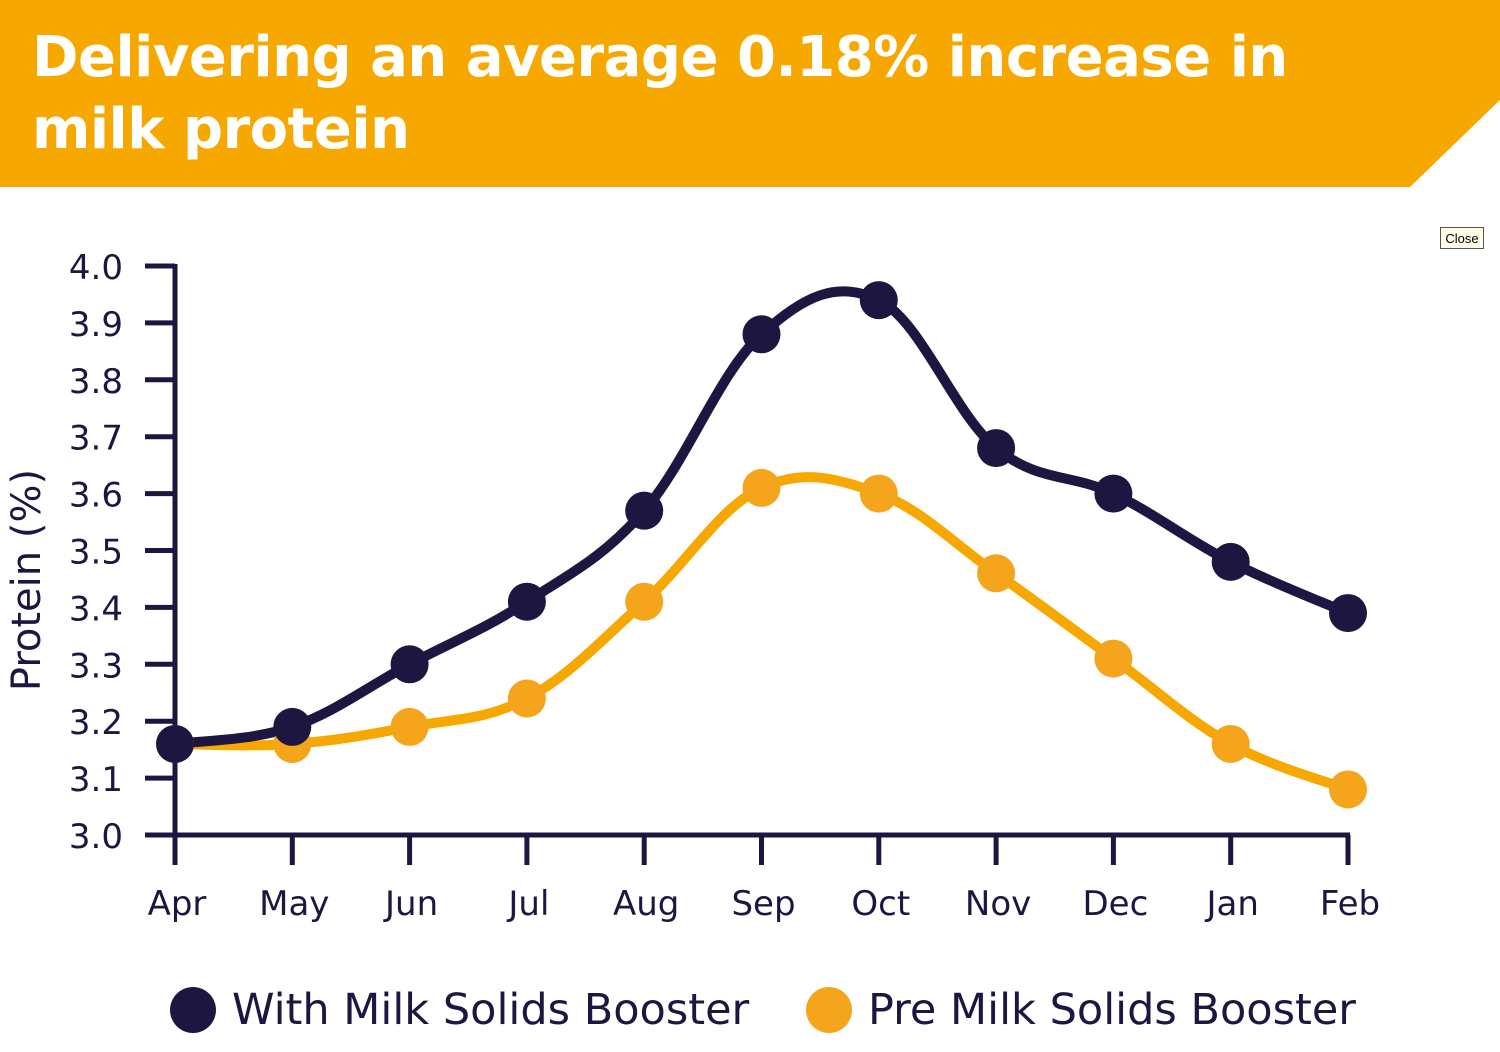 This screenshot has width=1500, height=1052. What do you see at coordinates (96, 268) in the screenshot?
I see `y-tick-label: 4.0` at bounding box center [96, 268].